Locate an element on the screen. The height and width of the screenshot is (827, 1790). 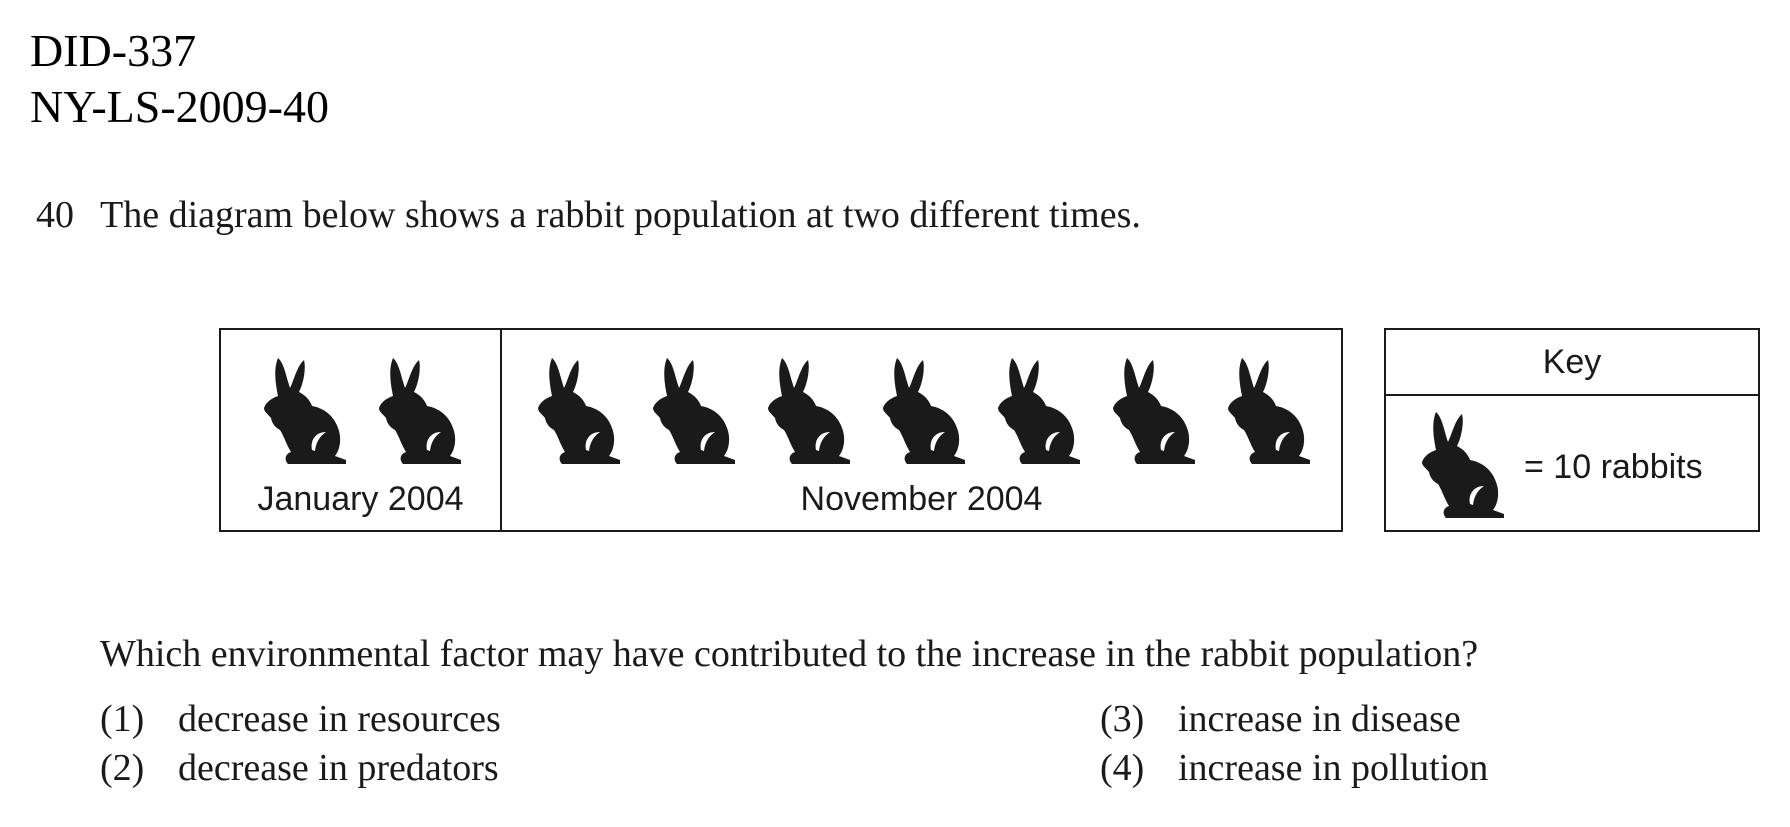
key-value: = 10 rabbits is located at coordinates (1613, 467).